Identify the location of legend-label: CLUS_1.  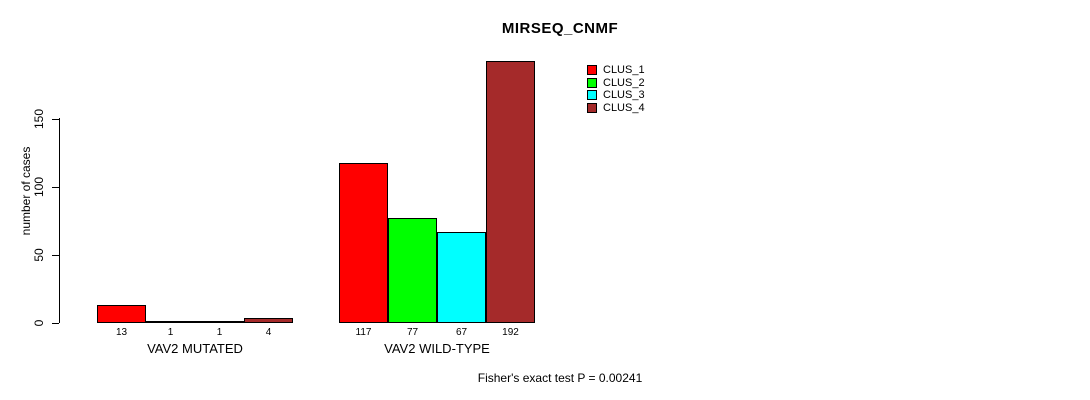
(624, 70).